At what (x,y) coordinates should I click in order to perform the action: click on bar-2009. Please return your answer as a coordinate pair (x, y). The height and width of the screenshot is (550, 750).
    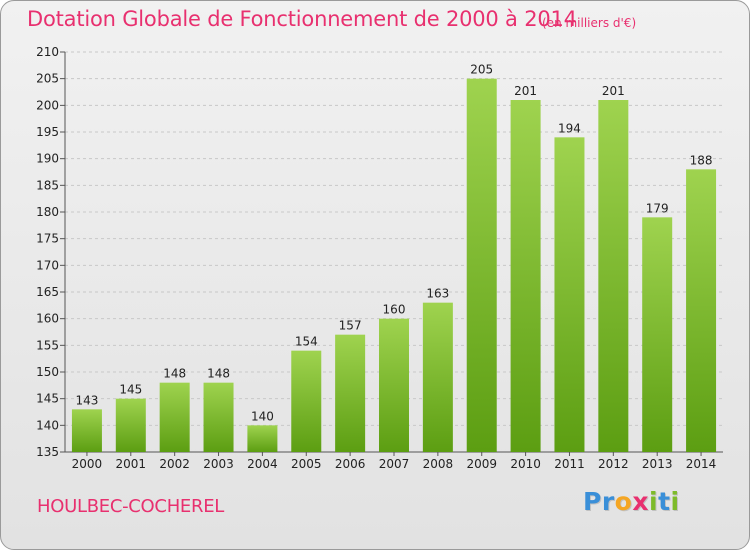
    Looking at the image, I should click on (481, 265).